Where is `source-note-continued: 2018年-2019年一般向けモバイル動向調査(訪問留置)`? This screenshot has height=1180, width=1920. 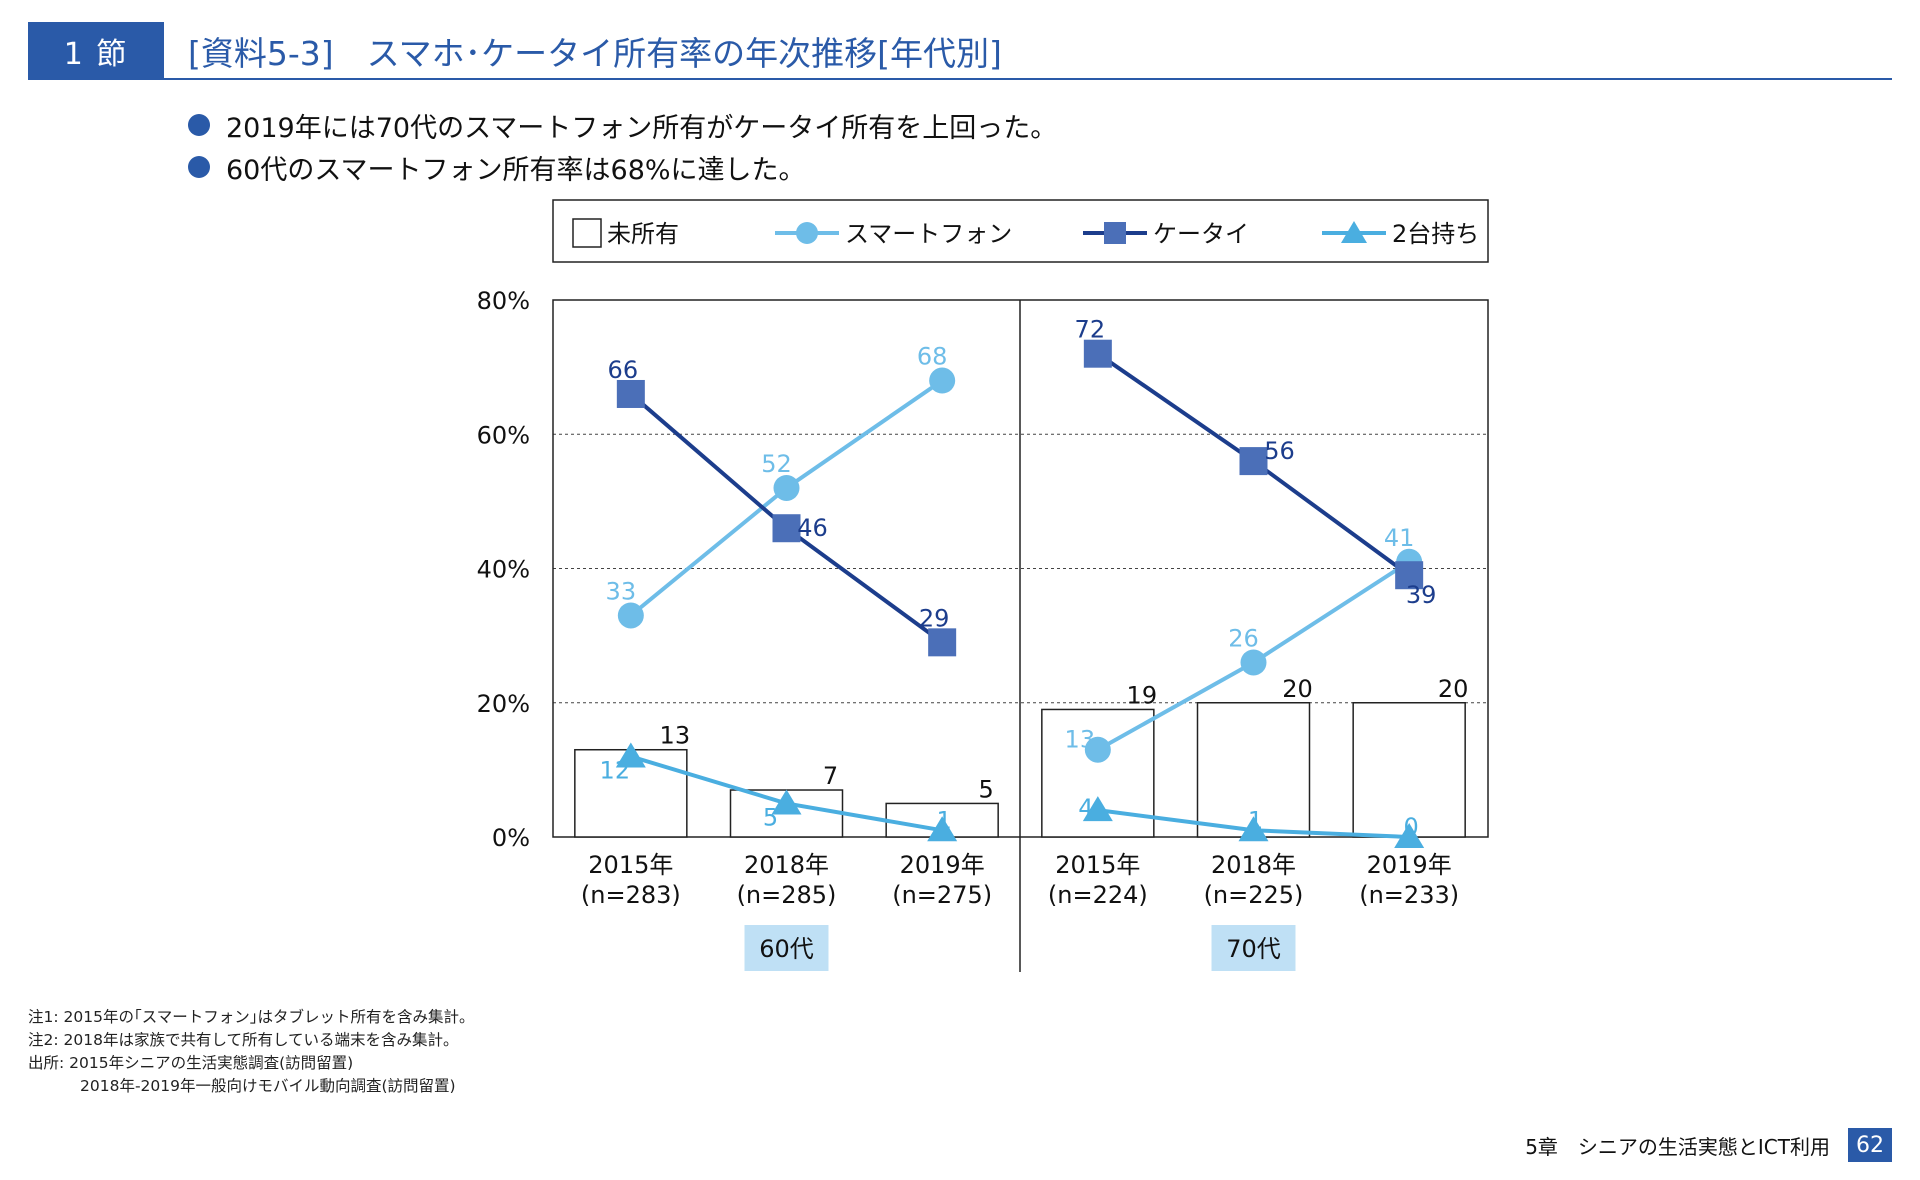
source-note-continued: 2018年-2019年一般向けモバイル動向調査(訪問留置) is located at coordinates (268, 1086).